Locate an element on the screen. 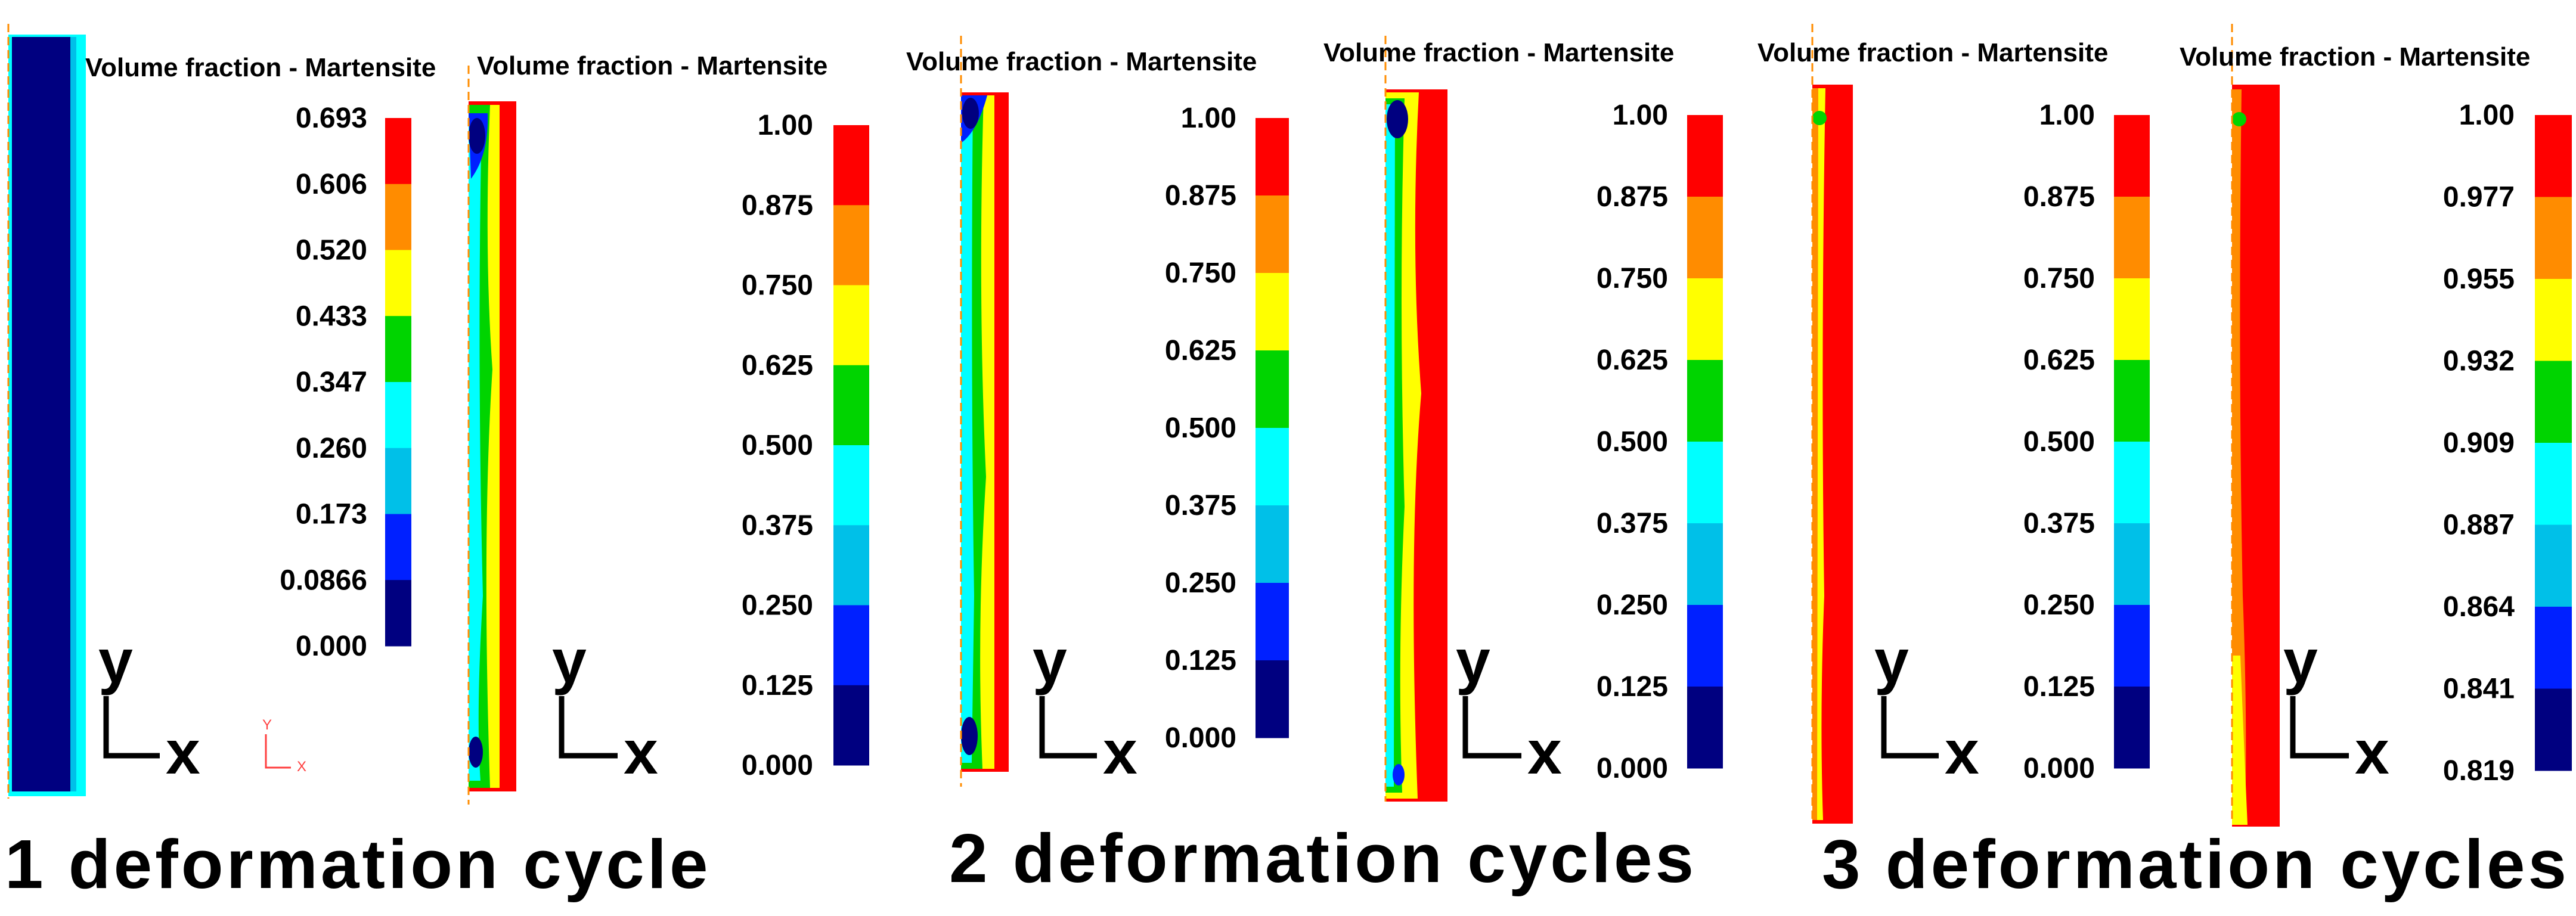  colorbar-tick-label: 0.693 is located at coordinates (331, 119).